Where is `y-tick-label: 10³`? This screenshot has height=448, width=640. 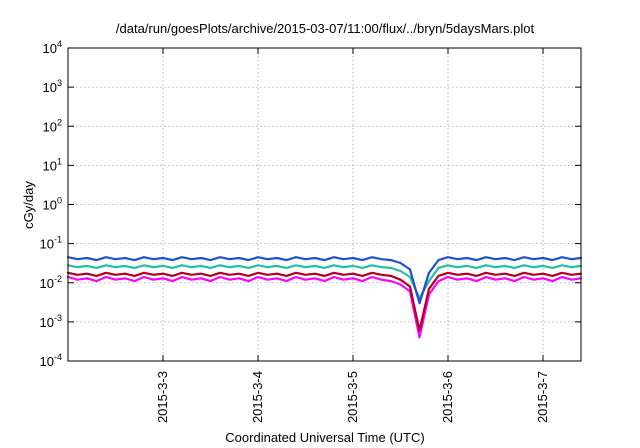 y-tick-label: 10³ is located at coordinates (52, 86).